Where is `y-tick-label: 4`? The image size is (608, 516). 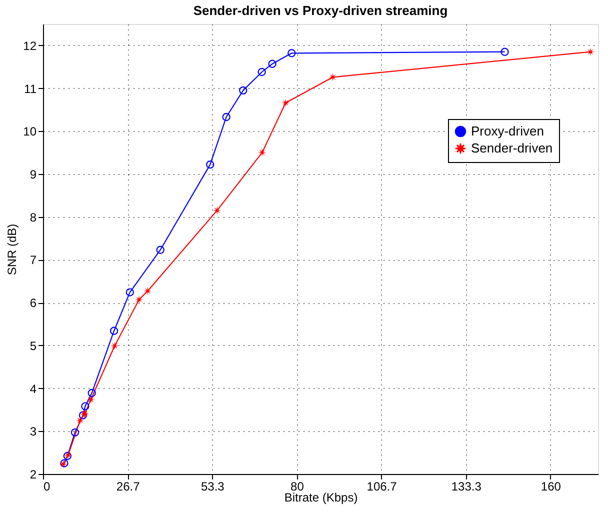 y-tick-label: 4 is located at coordinates (33, 389).